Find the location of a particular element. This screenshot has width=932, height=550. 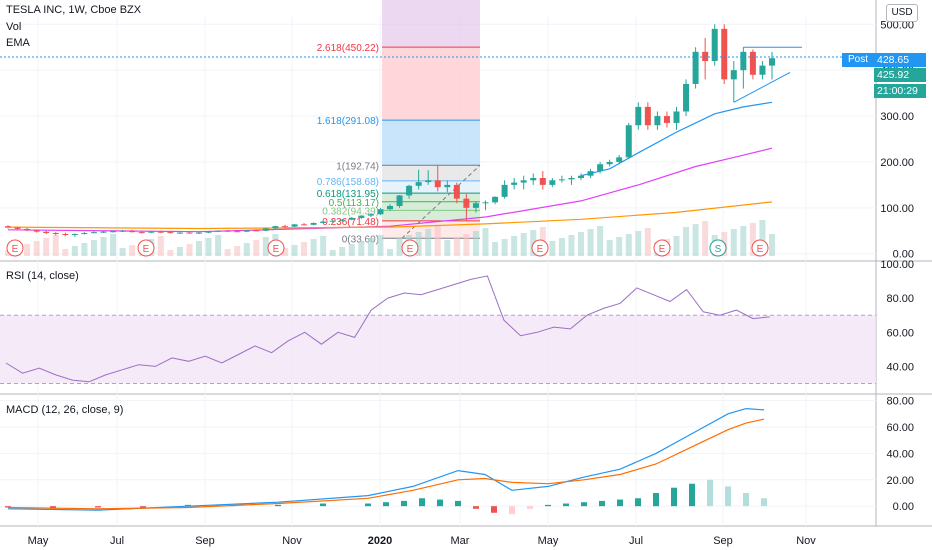

trend-line is located at coordinates (762, 87).